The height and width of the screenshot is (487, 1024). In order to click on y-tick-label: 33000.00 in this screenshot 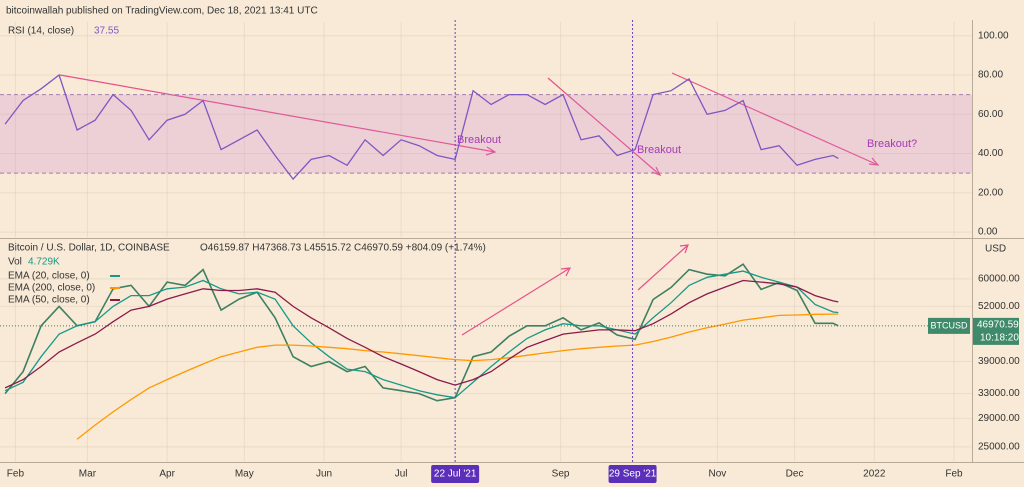, I will do `click(999, 393)`.